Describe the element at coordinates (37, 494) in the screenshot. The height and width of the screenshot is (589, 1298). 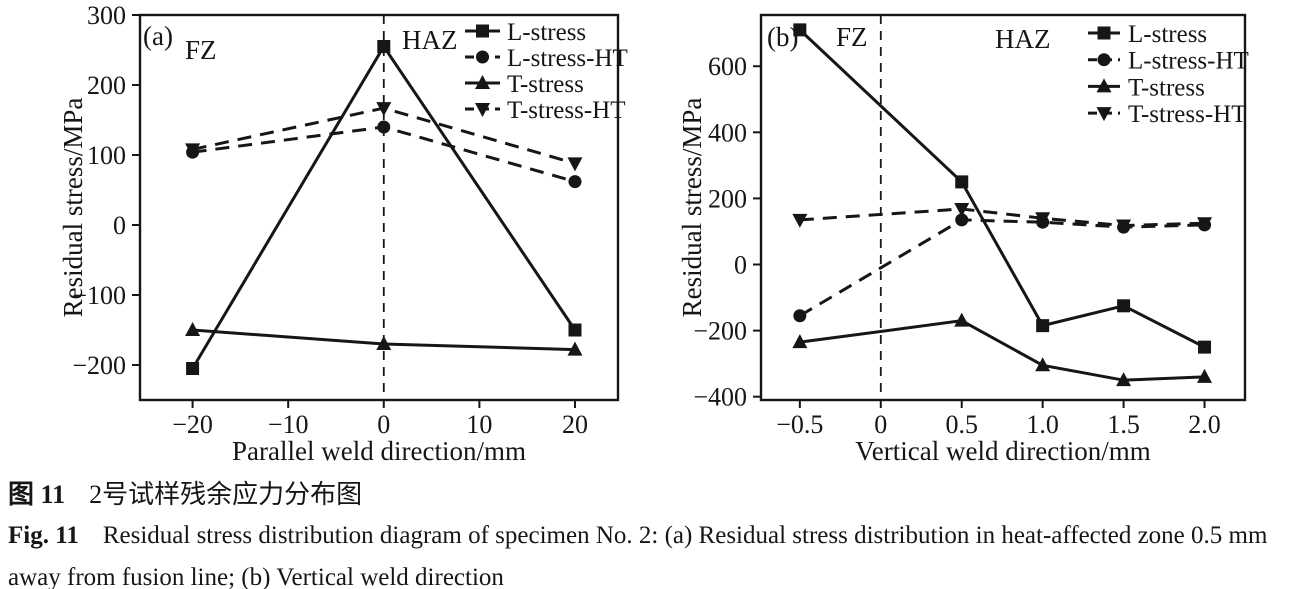
I see `caption-zh-label: 图 11` at that location.